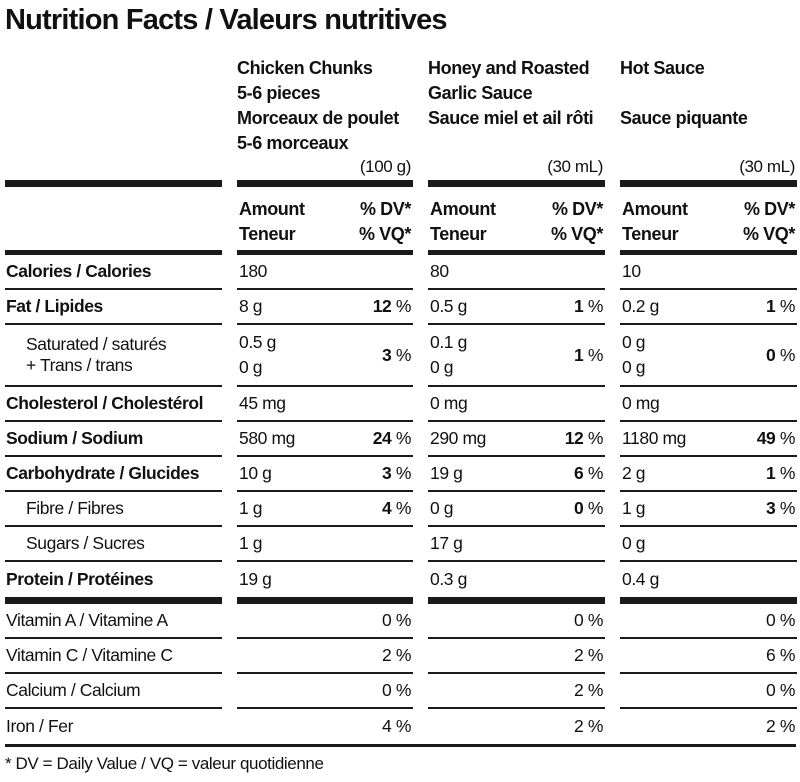 The width and height of the screenshot is (800, 782). Describe the element at coordinates (577, 208) in the screenshot. I see `dv-label: % DV*` at that location.